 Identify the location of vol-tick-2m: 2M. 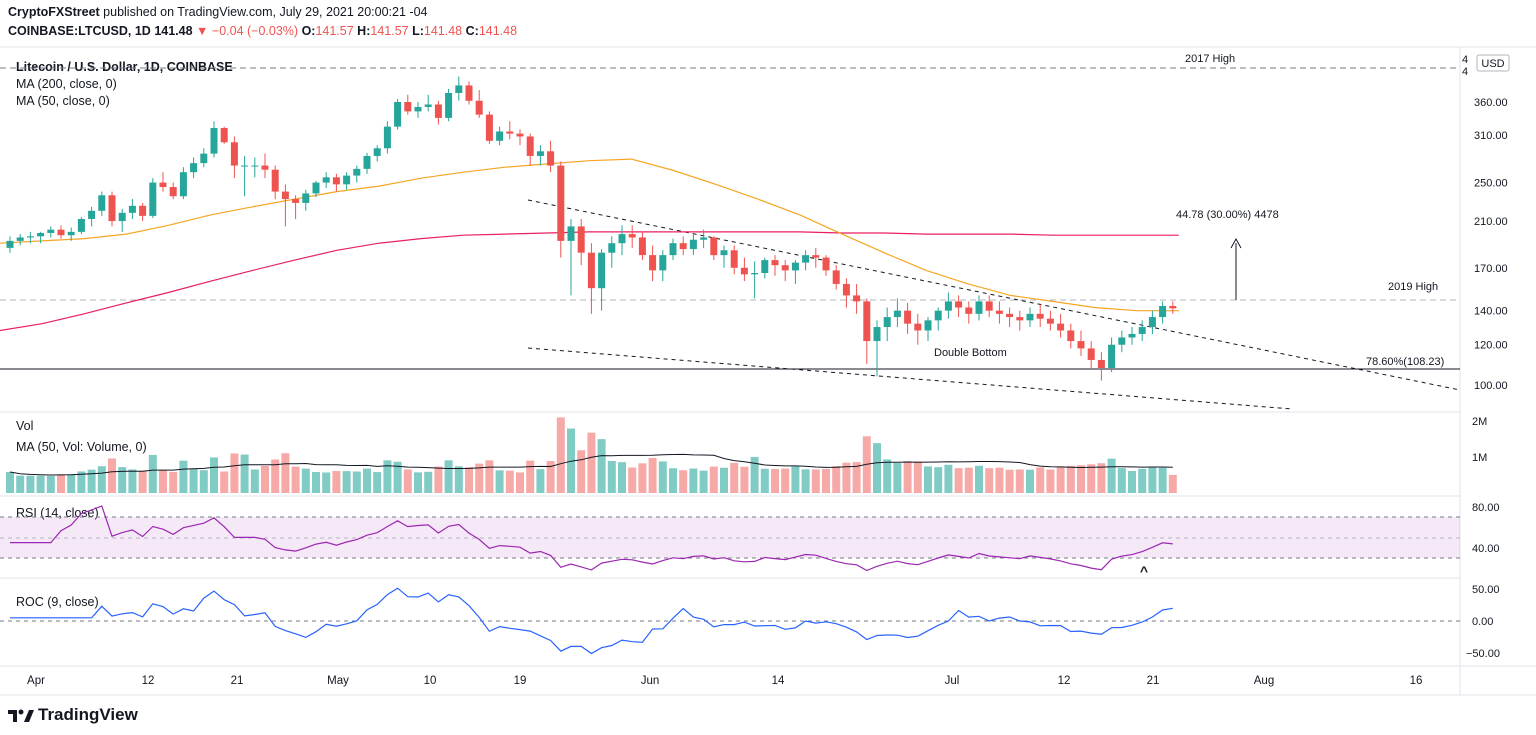
(1479, 422).